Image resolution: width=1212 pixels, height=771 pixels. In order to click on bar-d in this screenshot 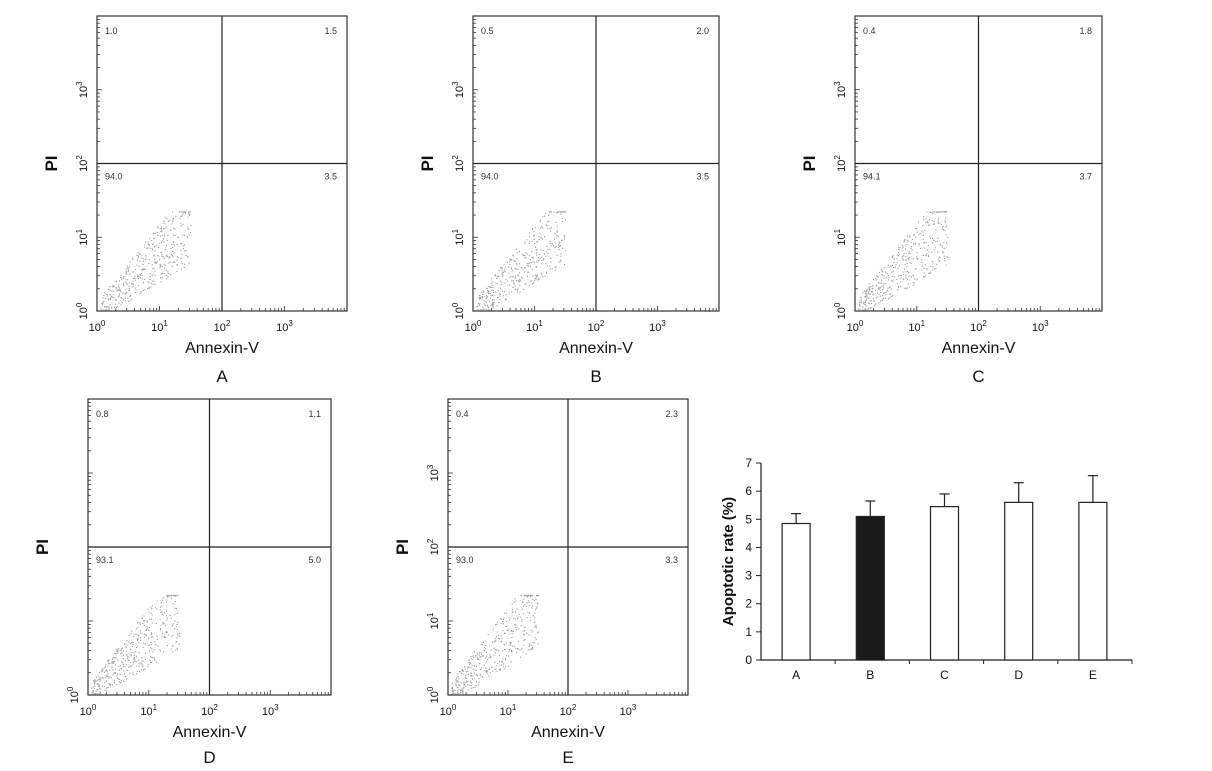, I will do `click(1019, 581)`.